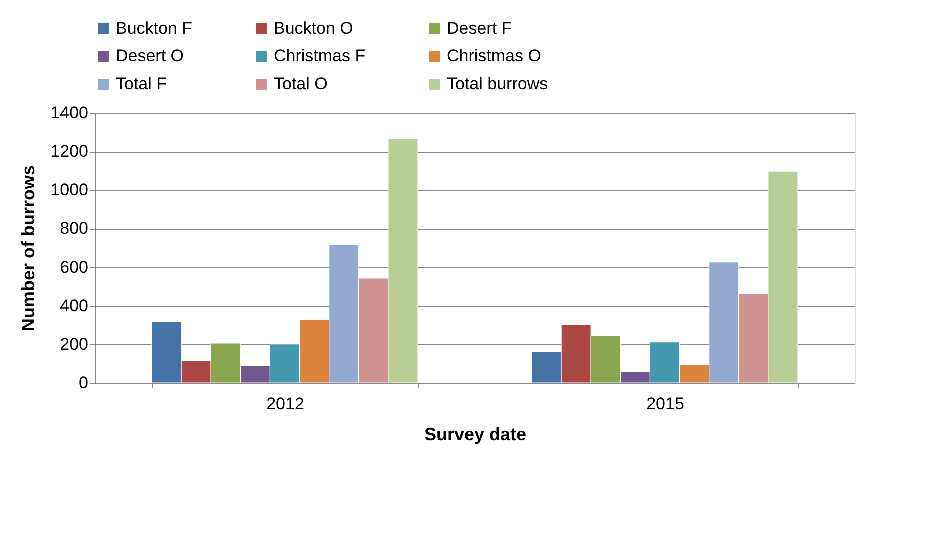  What do you see at coordinates (475, 434) in the screenshot?
I see `x-axis-title: Survey date` at bounding box center [475, 434].